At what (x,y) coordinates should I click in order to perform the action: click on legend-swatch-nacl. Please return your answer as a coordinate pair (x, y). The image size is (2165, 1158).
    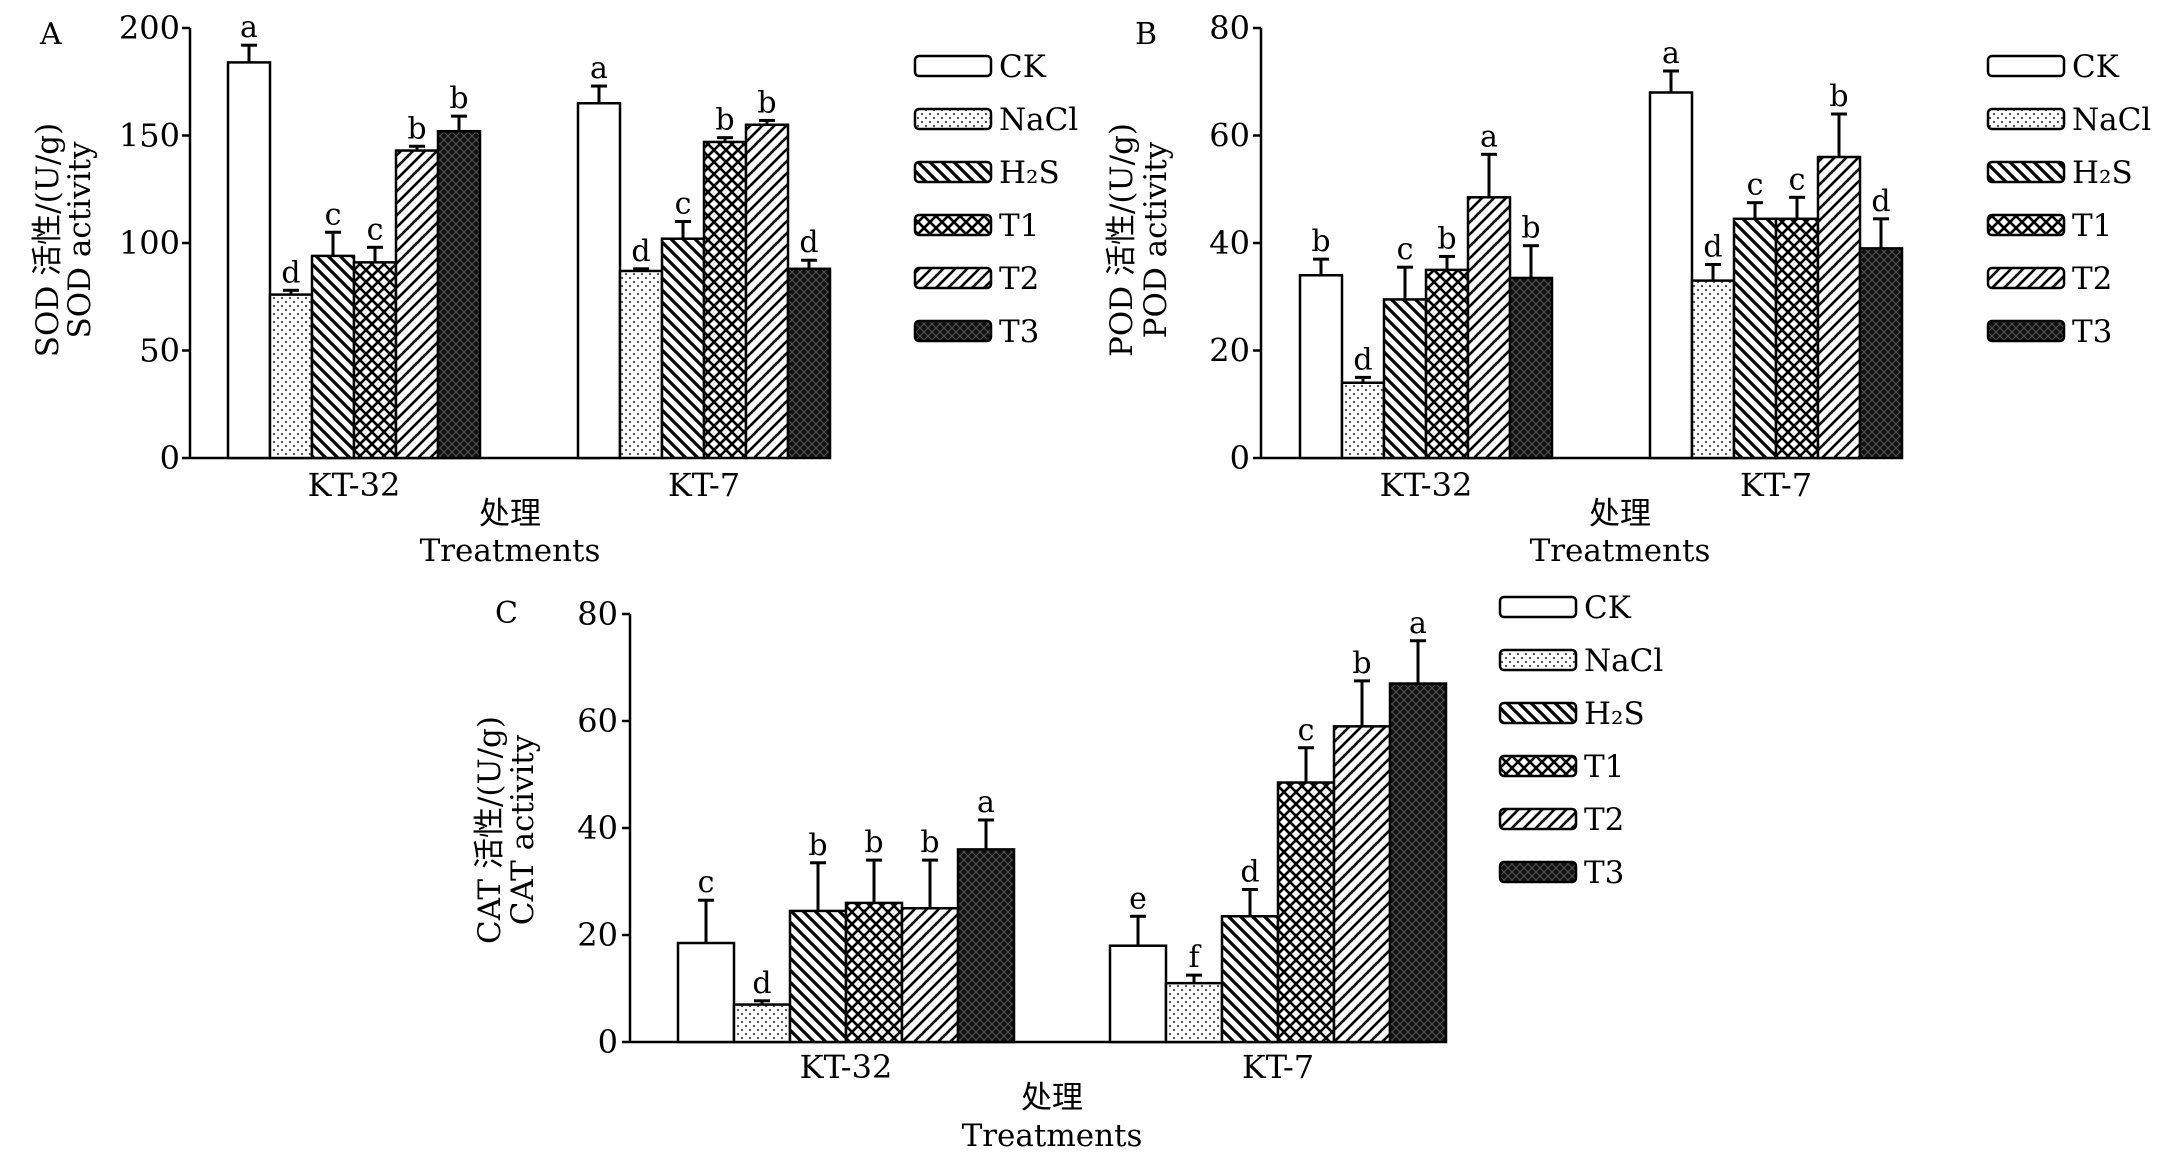
    Looking at the image, I should click on (1538, 660).